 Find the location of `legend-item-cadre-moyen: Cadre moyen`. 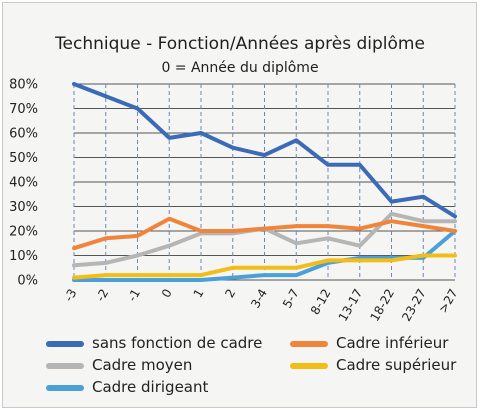

legend-item-cadre-moyen: Cadre moyen is located at coordinates (119, 365).